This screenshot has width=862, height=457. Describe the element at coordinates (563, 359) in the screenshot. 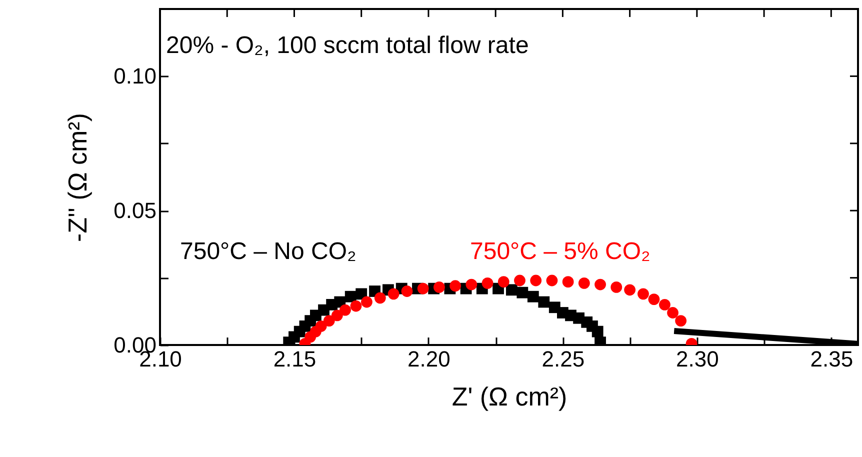

I see `x-tick-label: 2.25` at that location.